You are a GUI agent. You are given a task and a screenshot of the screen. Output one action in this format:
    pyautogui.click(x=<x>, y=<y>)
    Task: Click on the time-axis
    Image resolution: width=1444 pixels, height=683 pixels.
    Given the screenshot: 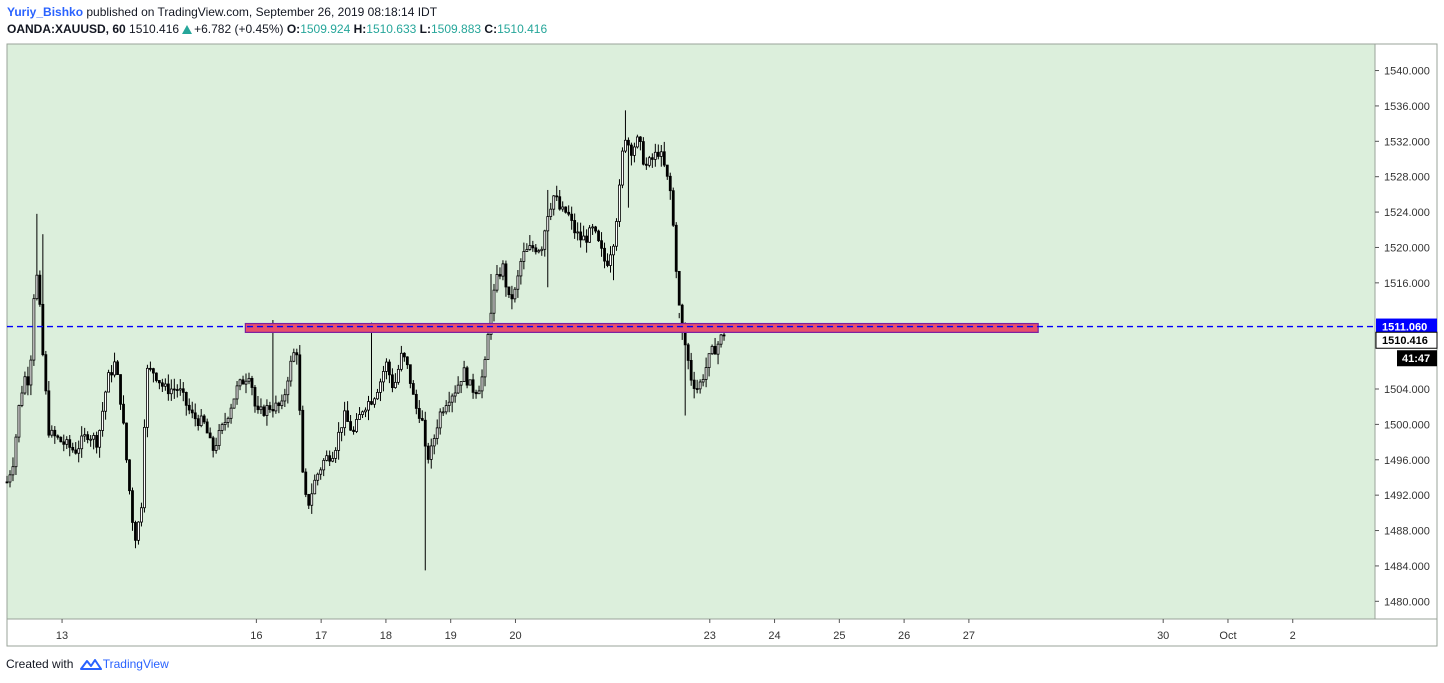 What is the action you would take?
    pyautogui.click(x=722, y=632)
    